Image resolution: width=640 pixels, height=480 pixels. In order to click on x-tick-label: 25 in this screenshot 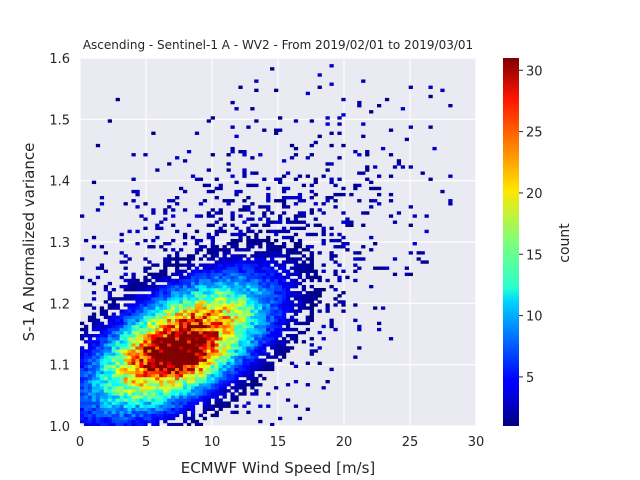, I will do `click(410, 442)`.